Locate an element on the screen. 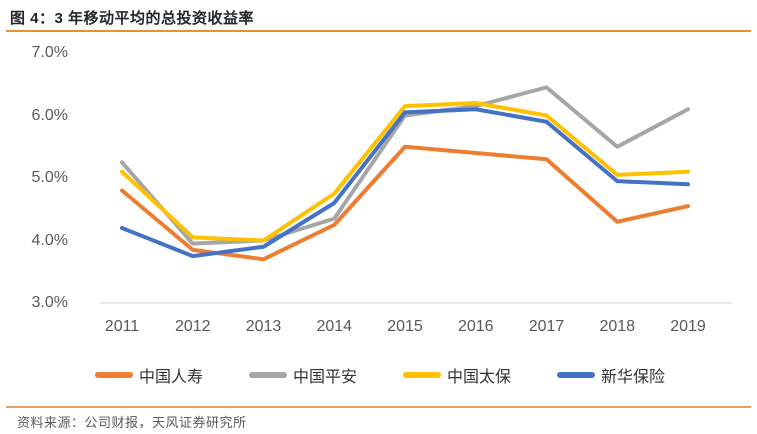  legend-item: 中国太保 is located at coordinates (457, 375).